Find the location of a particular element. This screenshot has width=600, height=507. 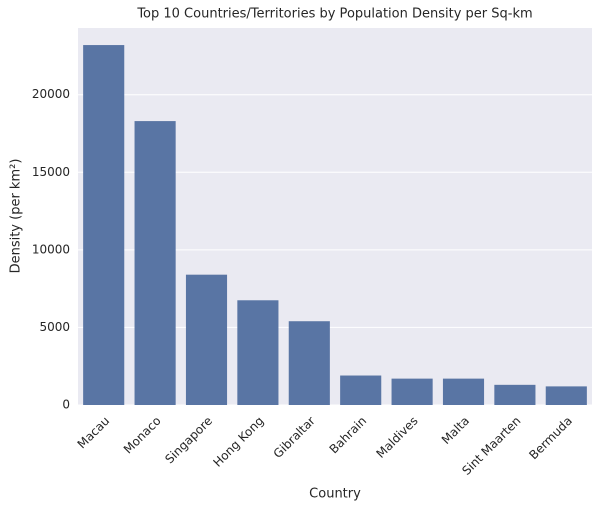

x-tick-label: Monaco is located at coordinates (142, 435).